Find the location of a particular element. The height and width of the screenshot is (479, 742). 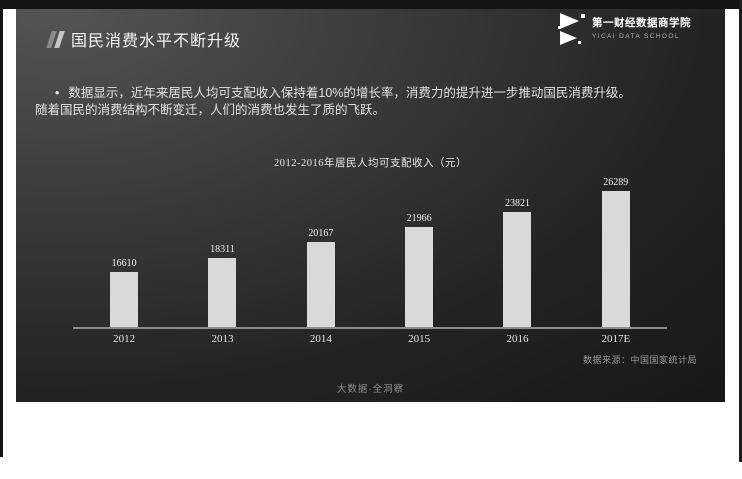

brand-logo: 第一财经数据商学院 YICAI DATA SCHOOL is located at coordinates (624, 29).